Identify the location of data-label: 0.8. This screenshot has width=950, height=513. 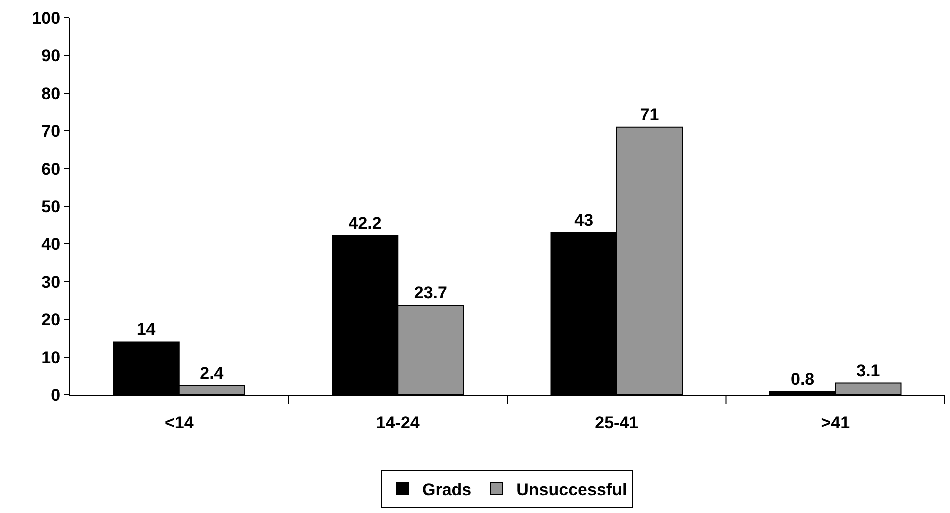
(802, 379).